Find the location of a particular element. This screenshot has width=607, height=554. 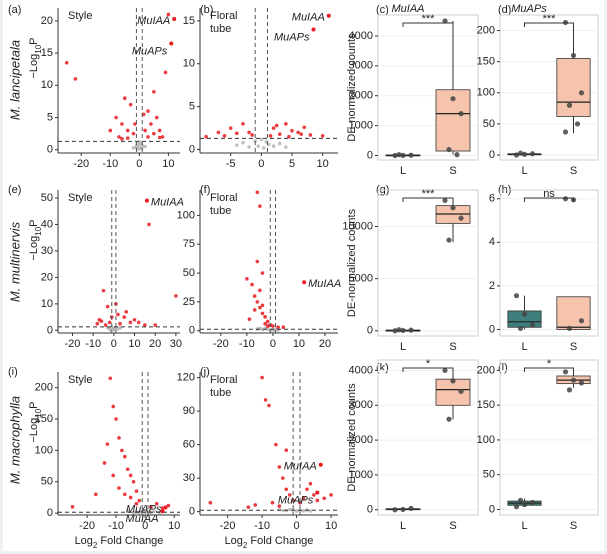

x-axis-label-part: Log is located at coordinates (234, 541).